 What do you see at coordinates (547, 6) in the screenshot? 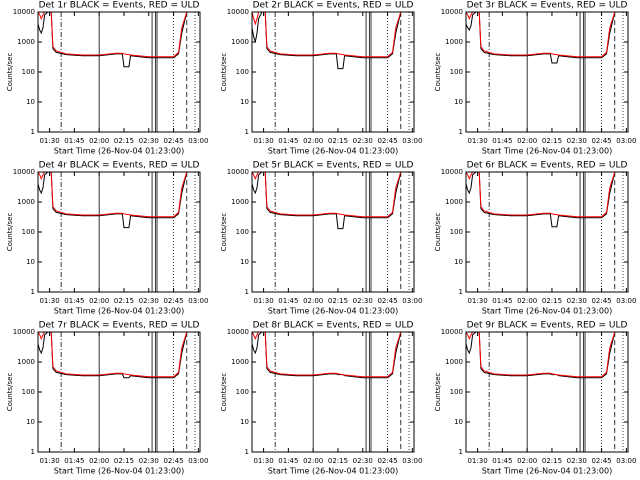
I see `chart-title: Det 3r BLACK = Events, RED = ULD` at bounding box center [547, 6].